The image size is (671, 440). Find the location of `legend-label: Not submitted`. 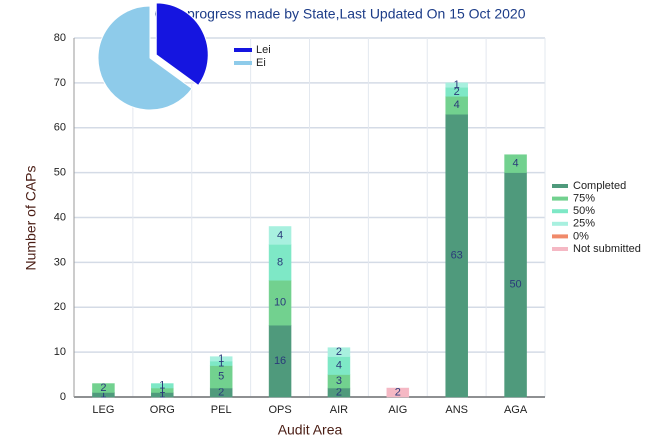

legend-label: Not submitted is located at coordinates (607, 249).